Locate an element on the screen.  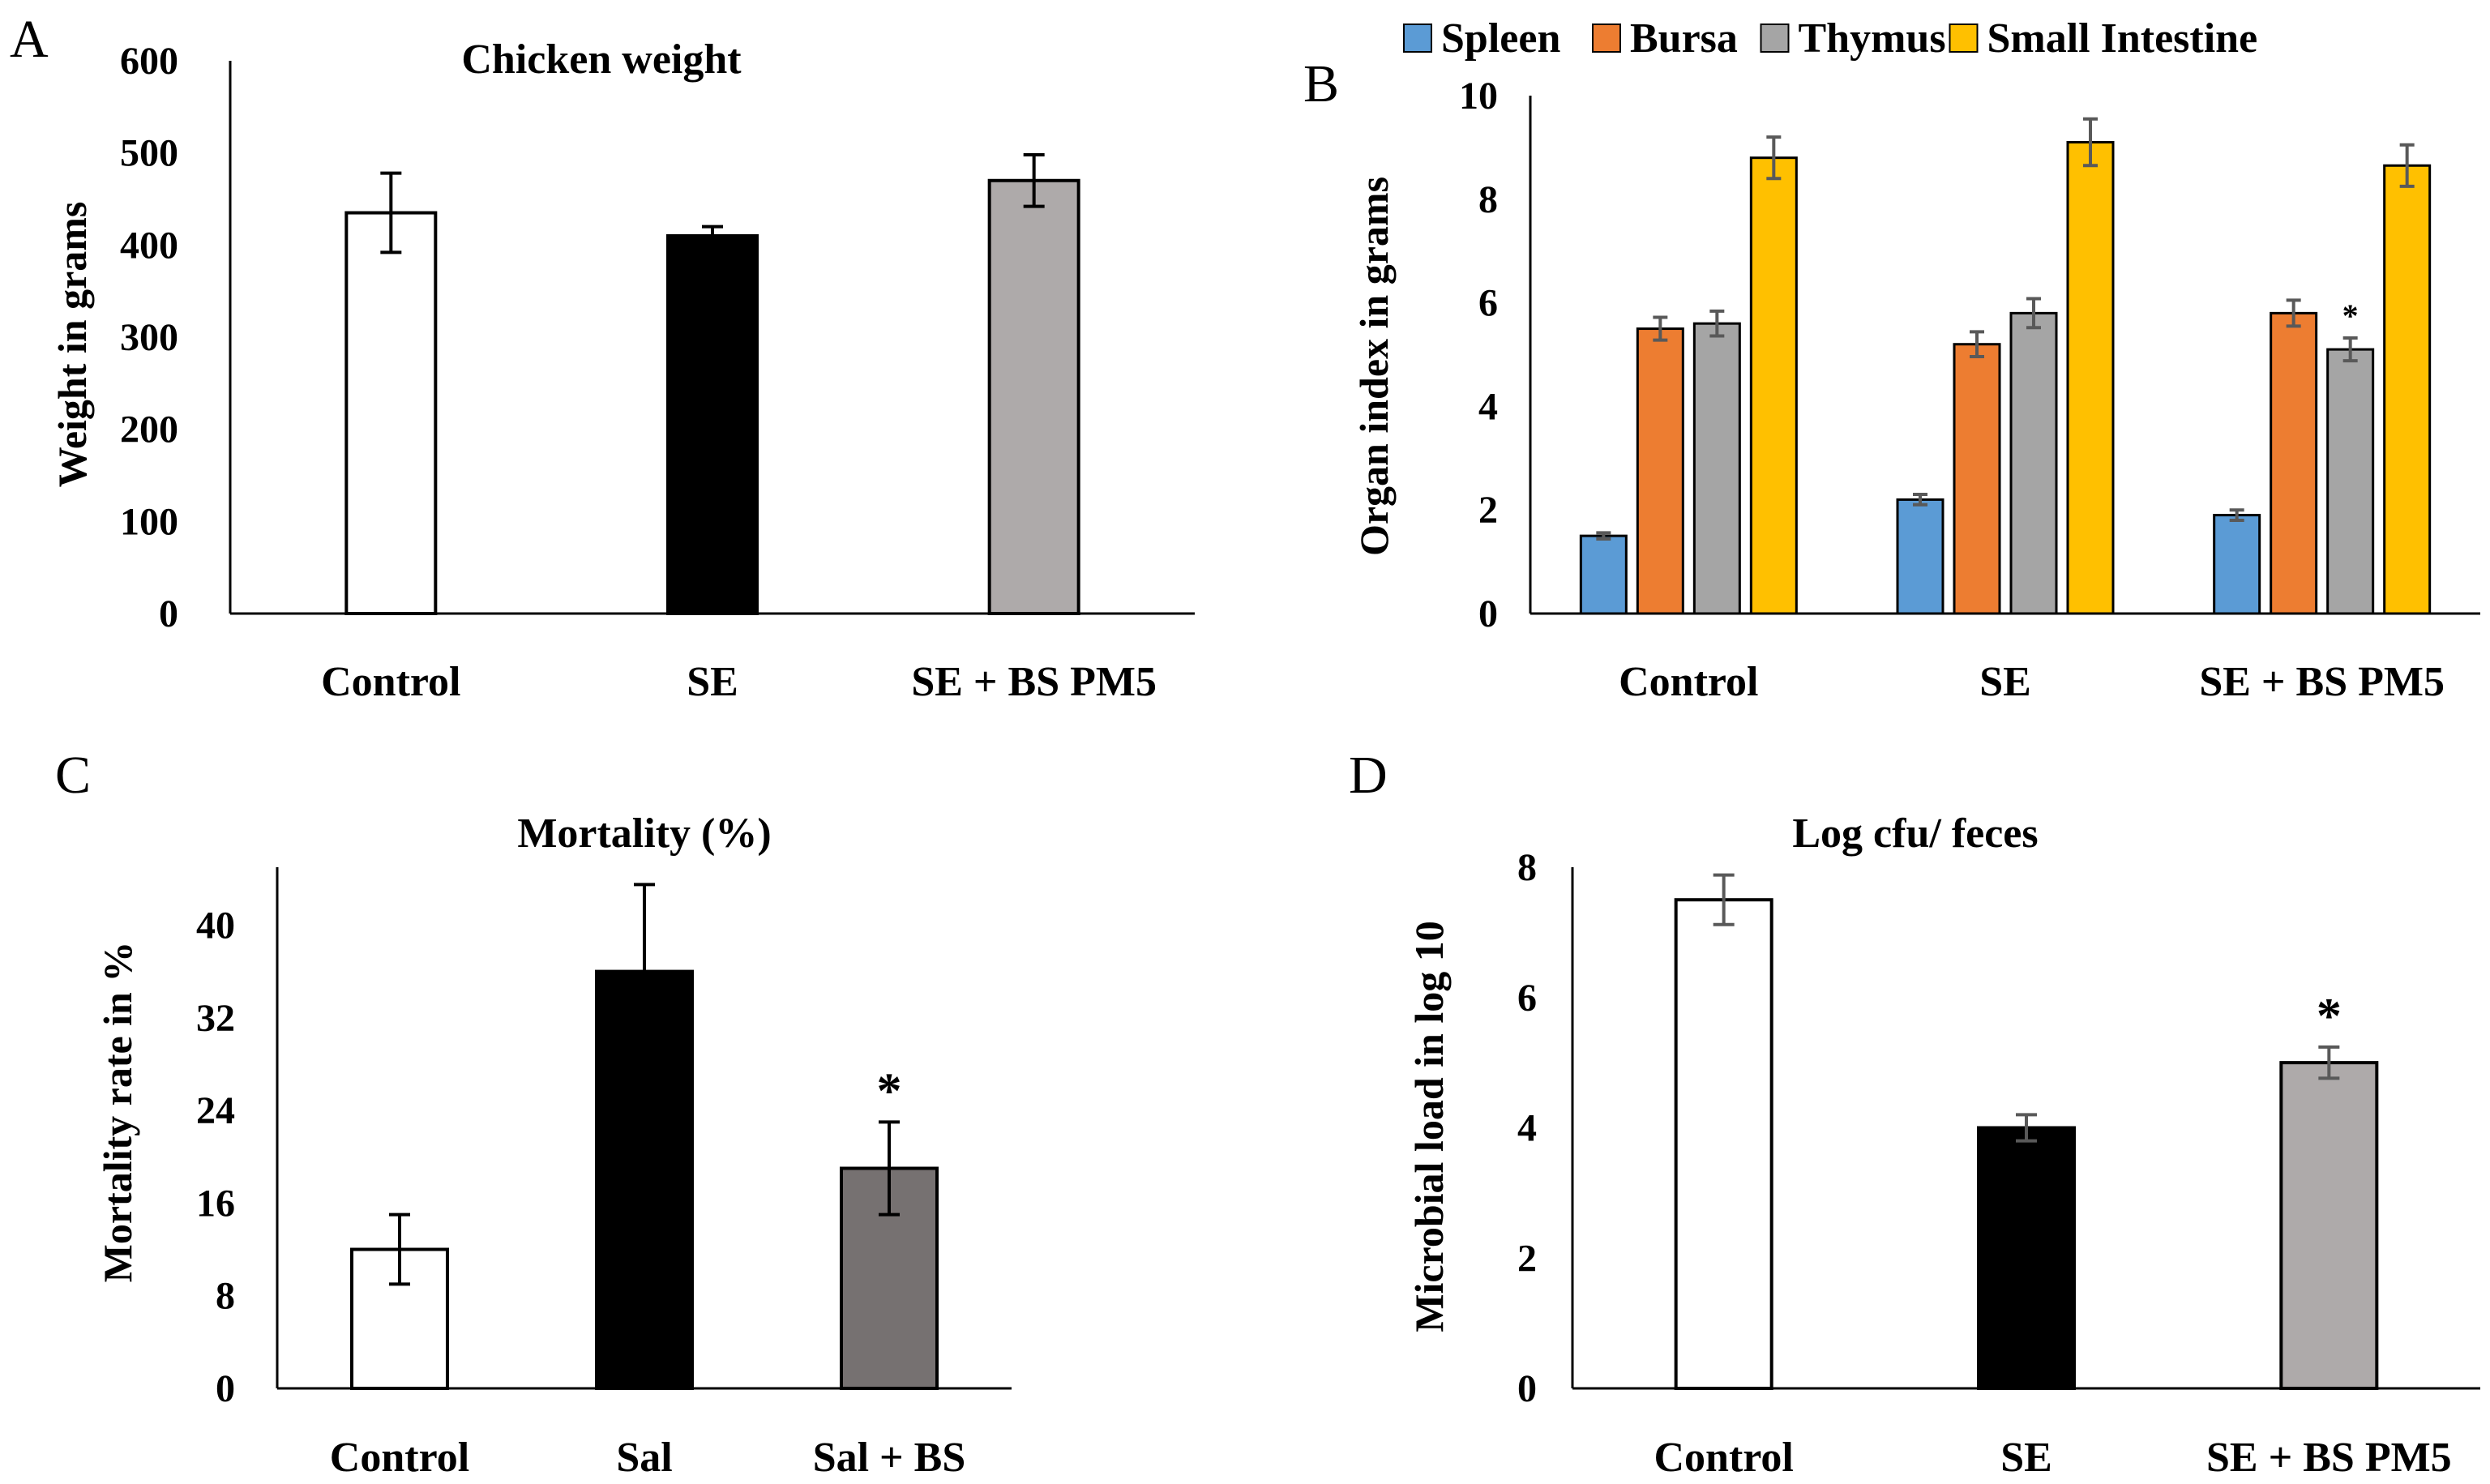
panel-d-significance-mark: * is located at coordinates (2329, 1016).